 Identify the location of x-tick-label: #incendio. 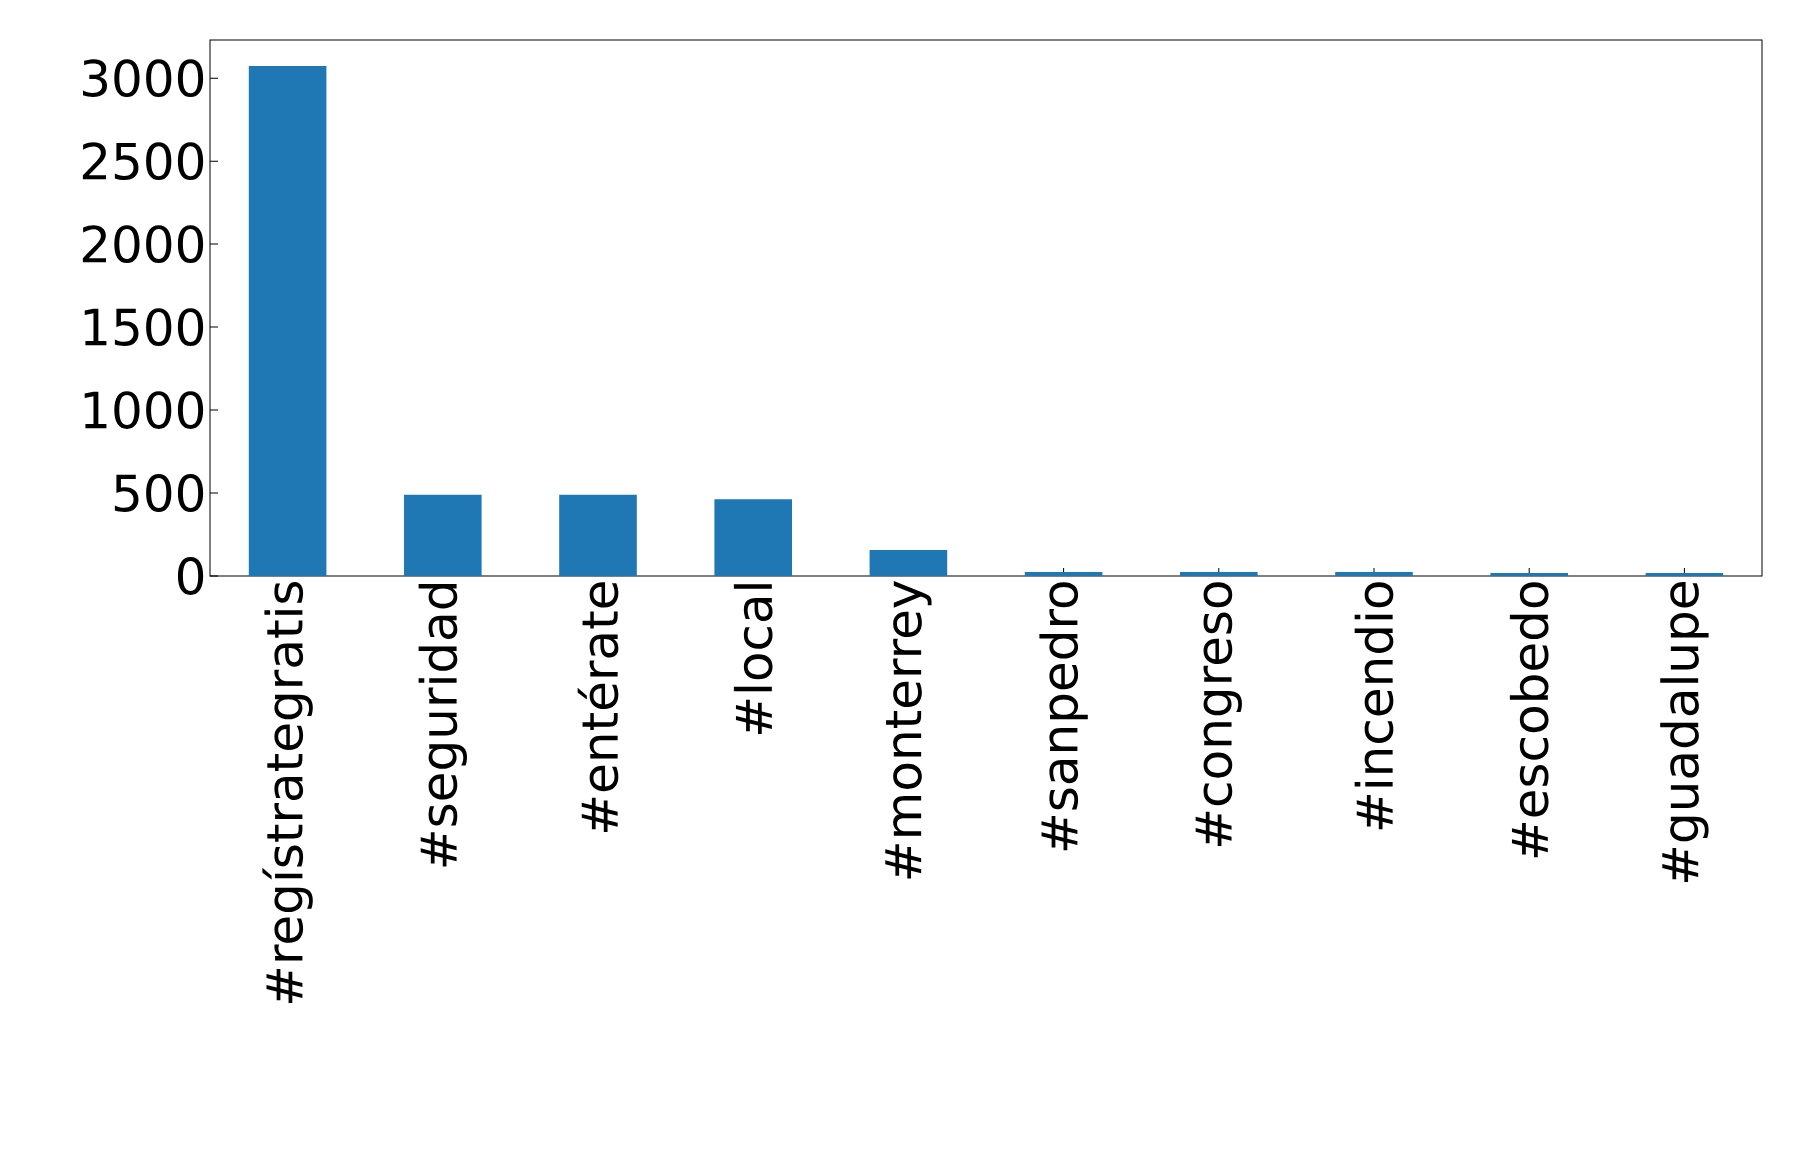
(1374, 706).